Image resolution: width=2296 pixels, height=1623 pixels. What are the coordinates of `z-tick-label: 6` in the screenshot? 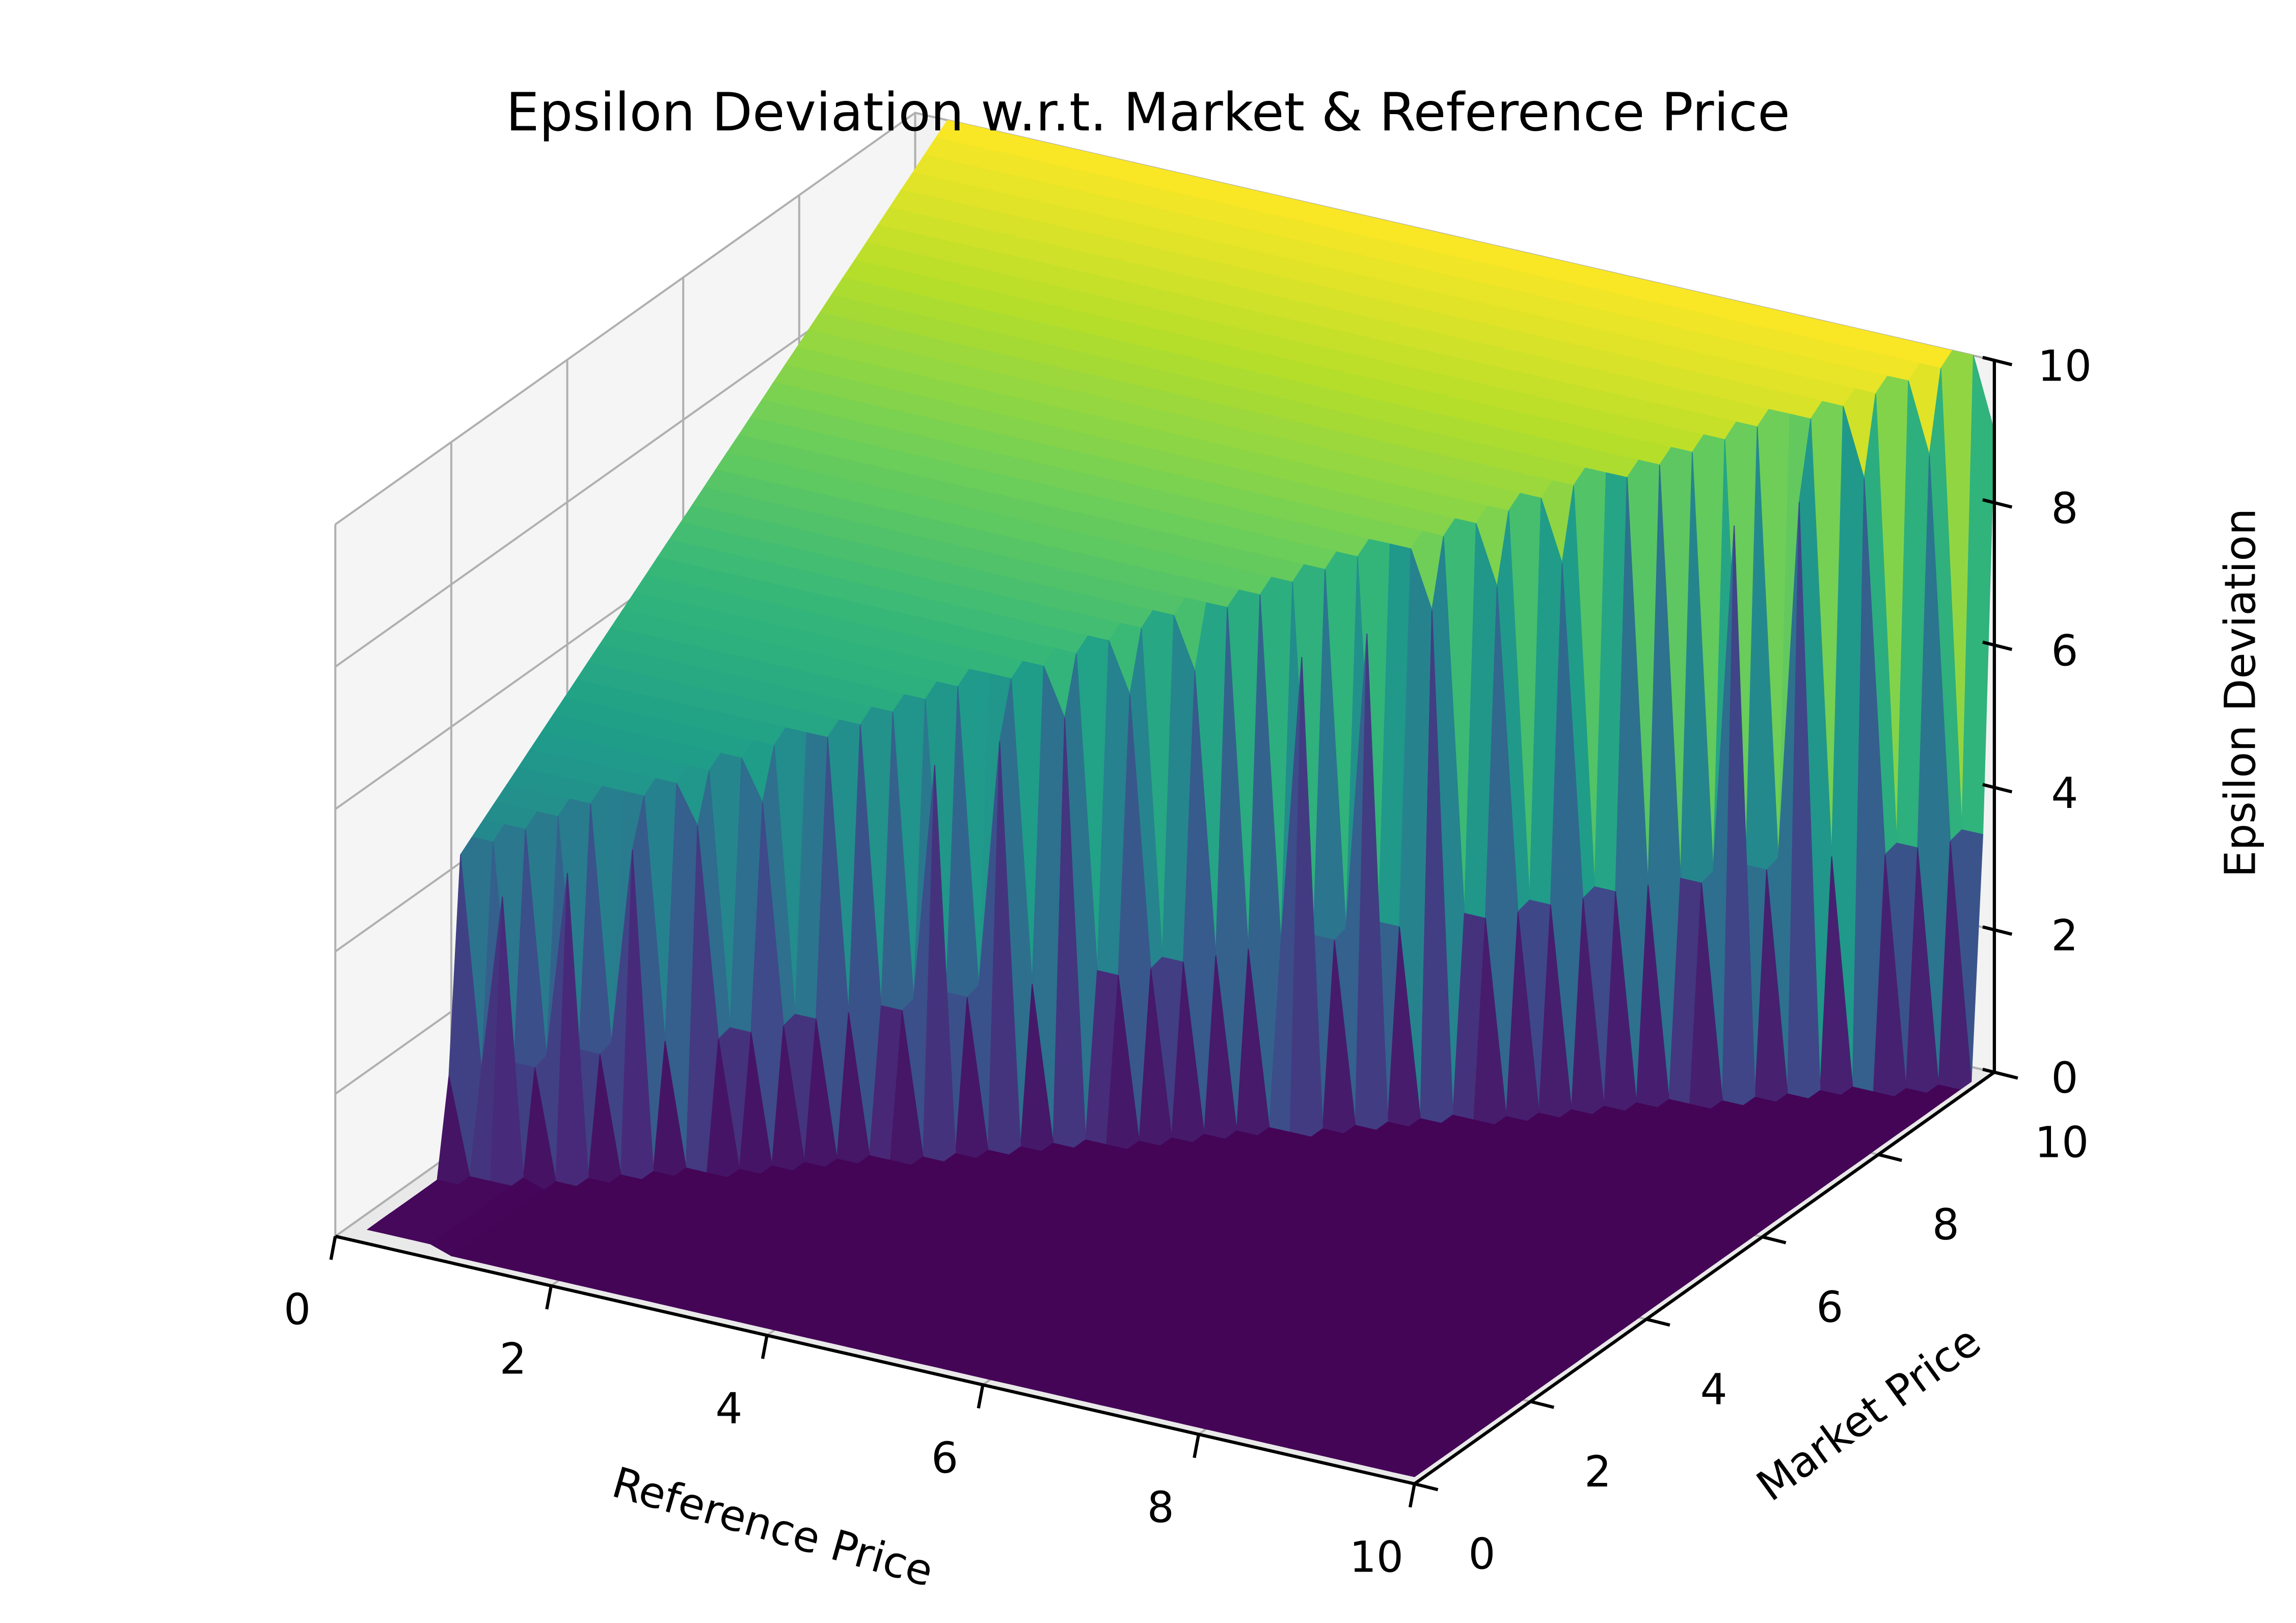 It's located at (2064, 651).